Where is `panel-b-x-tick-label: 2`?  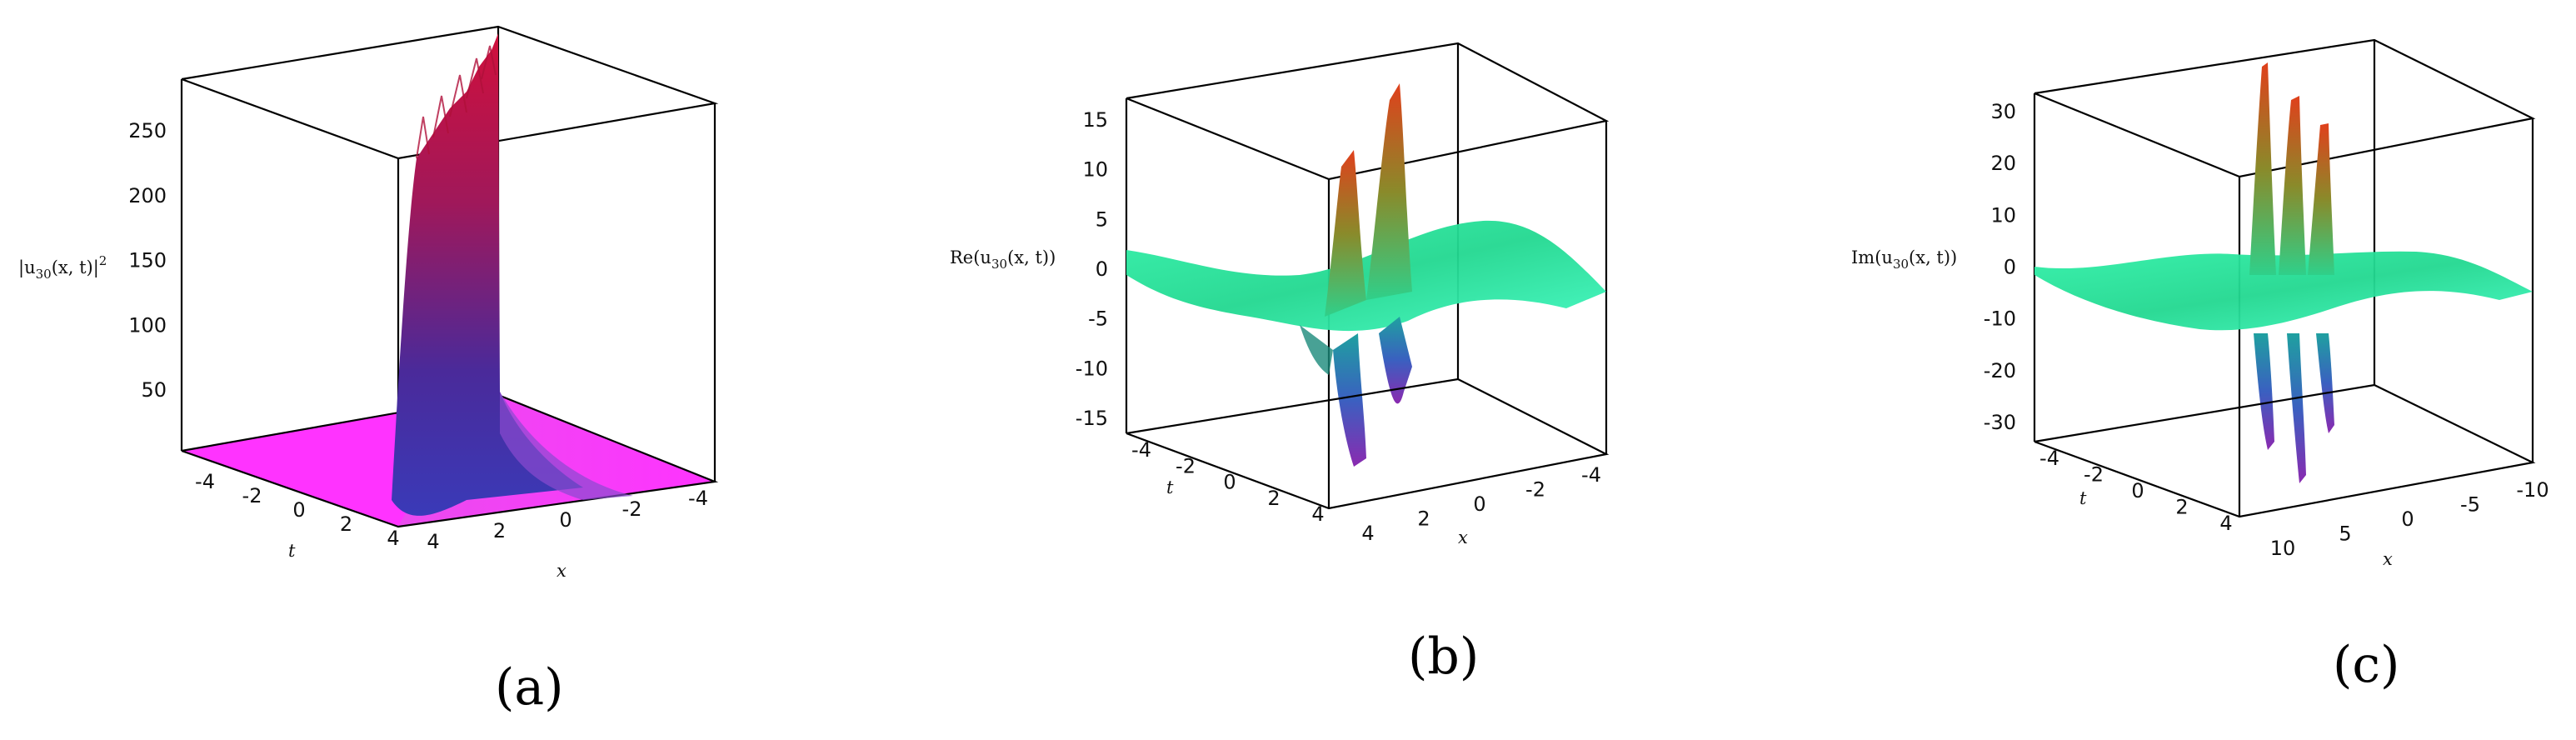
panel-b-x-tick-label: 2 is located at coordinates (1423, 519).